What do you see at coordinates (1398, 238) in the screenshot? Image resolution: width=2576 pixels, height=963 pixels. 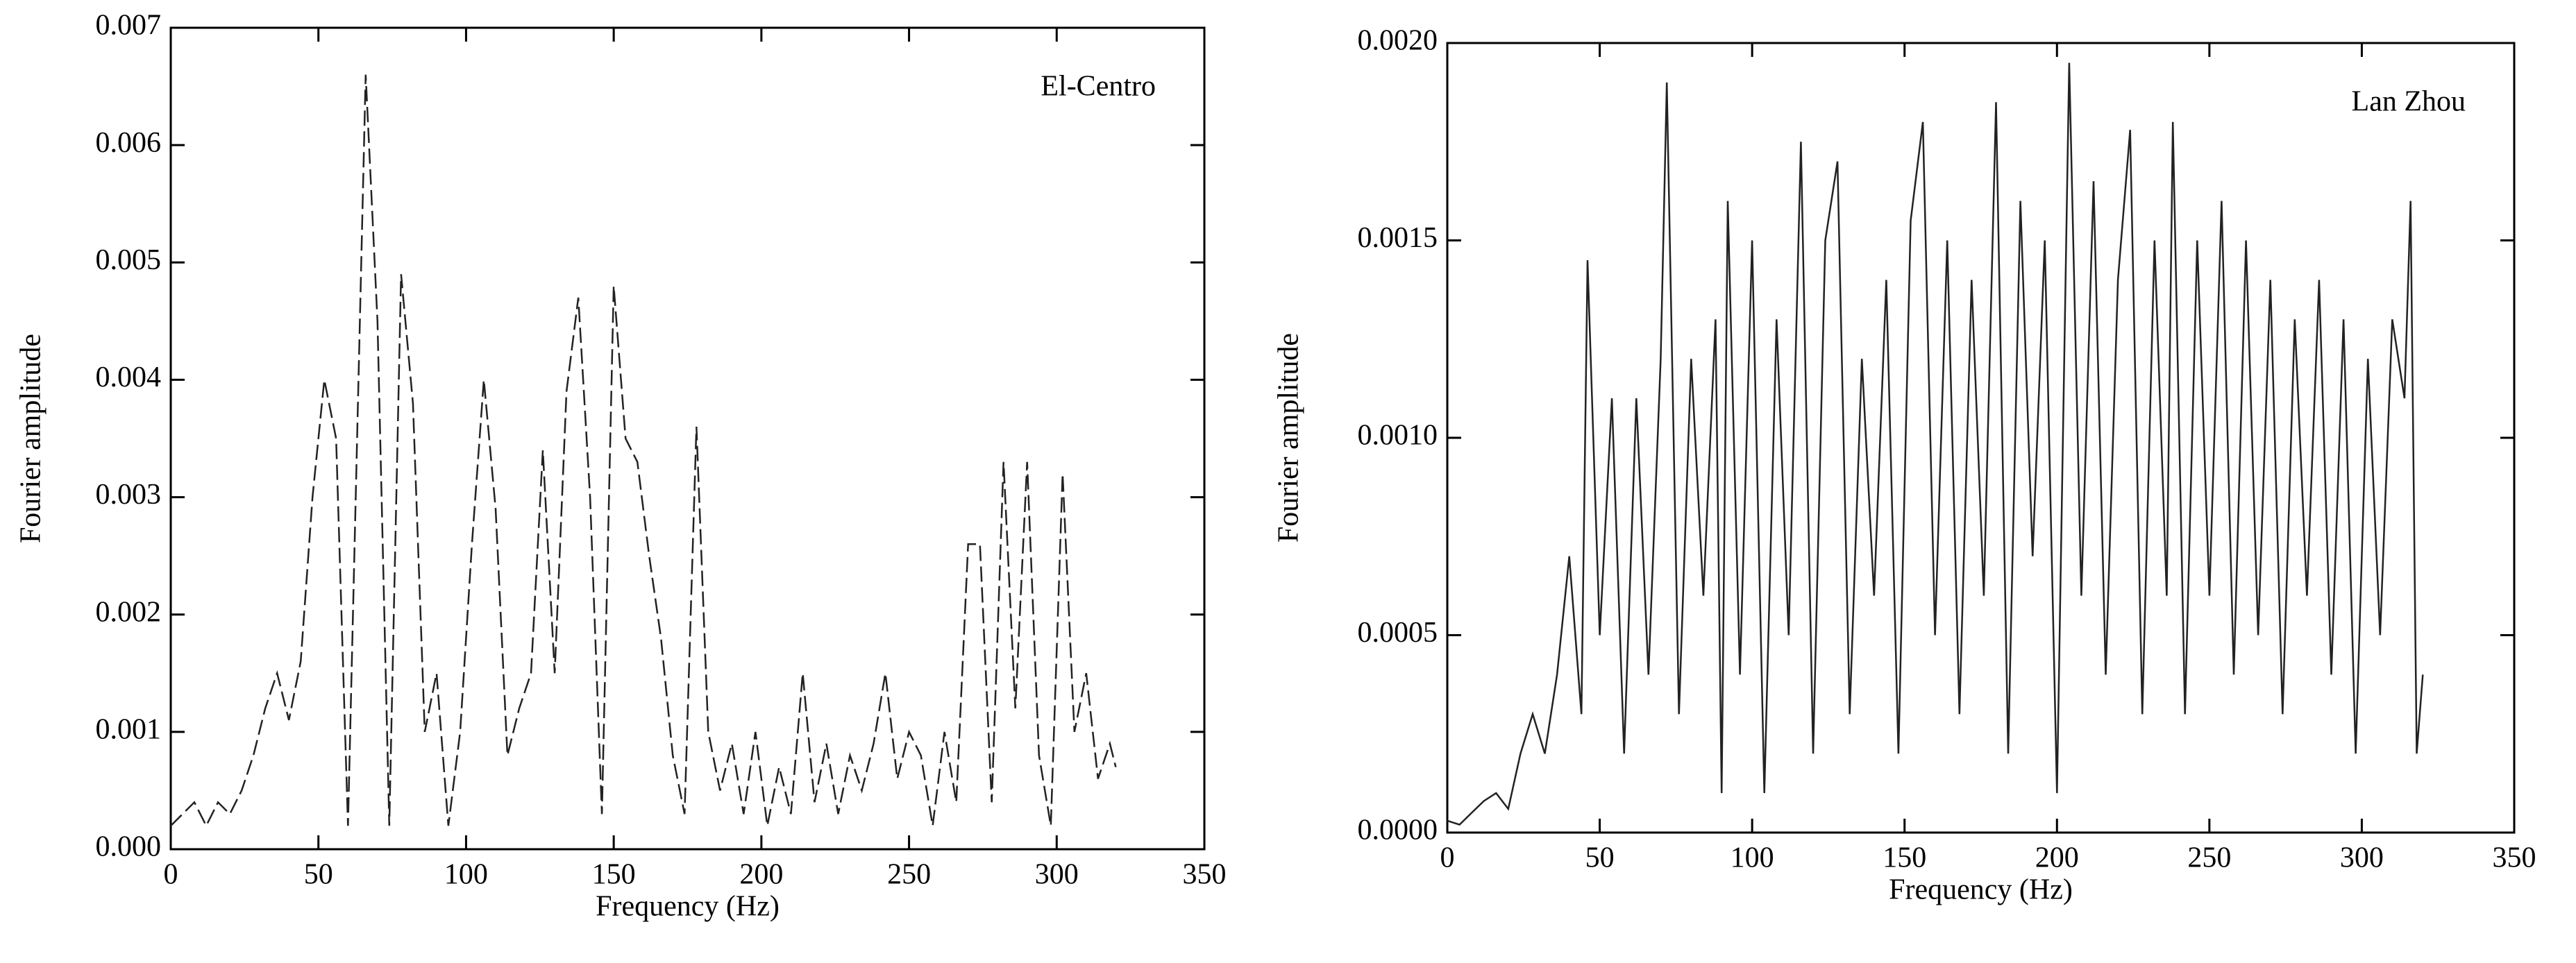 I see `y-tick-label: 0.0015` at bounding box center [1398, 238].